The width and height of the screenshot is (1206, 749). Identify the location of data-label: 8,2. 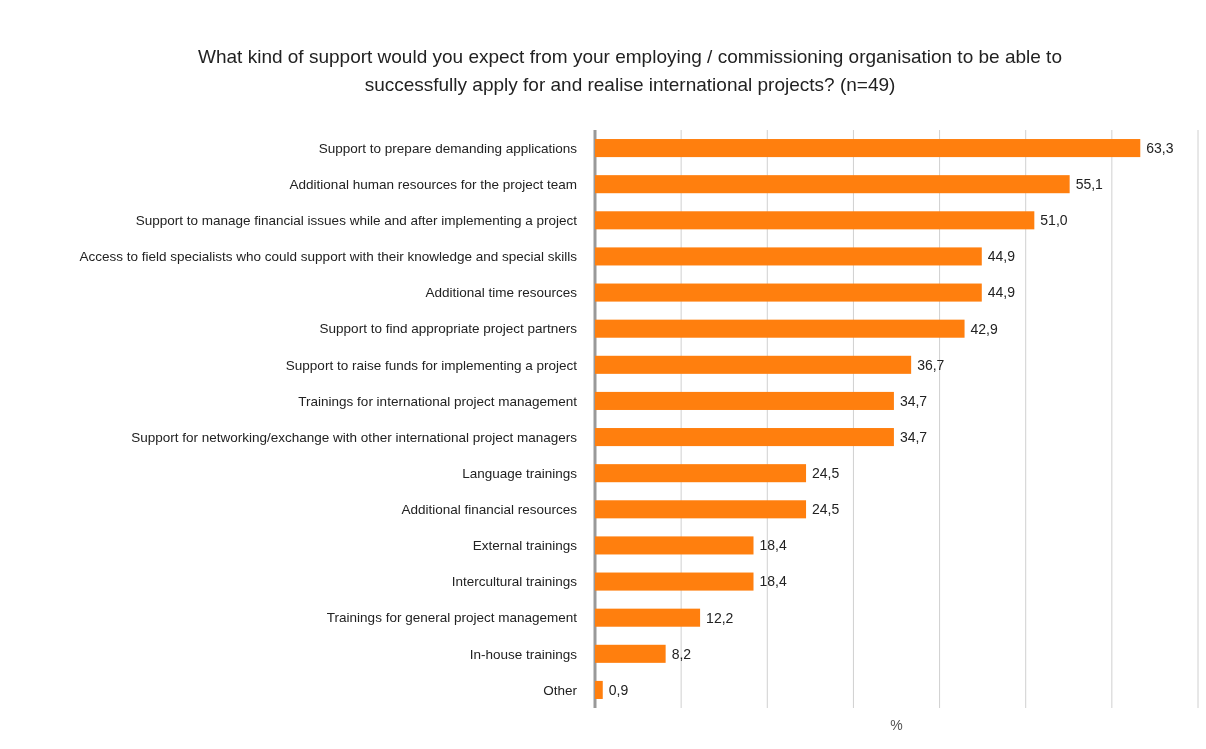
(681, 653).